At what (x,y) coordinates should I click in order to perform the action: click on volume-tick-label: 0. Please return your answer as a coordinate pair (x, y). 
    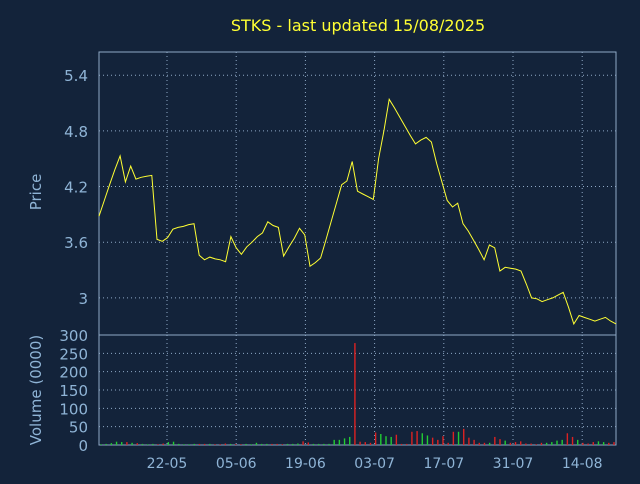
    Looking at the image, I should click on (83, 446).